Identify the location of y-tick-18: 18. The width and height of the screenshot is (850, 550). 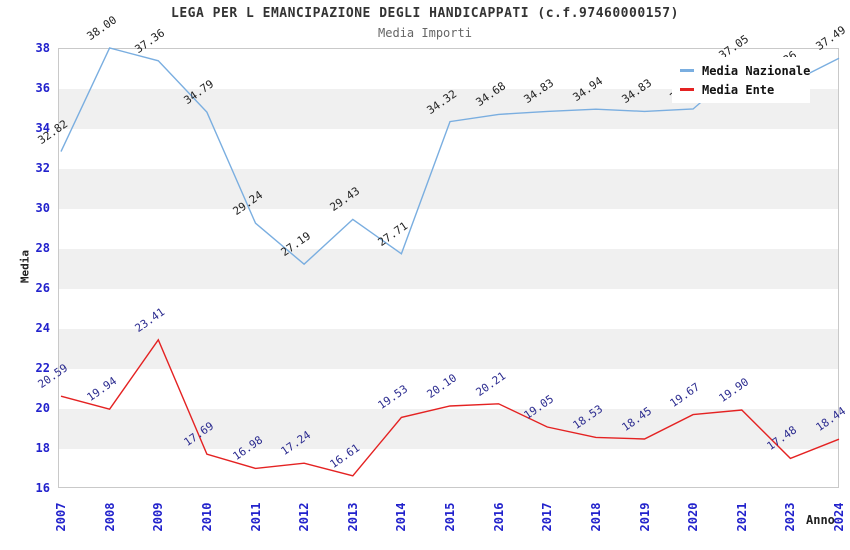
(42, 448).